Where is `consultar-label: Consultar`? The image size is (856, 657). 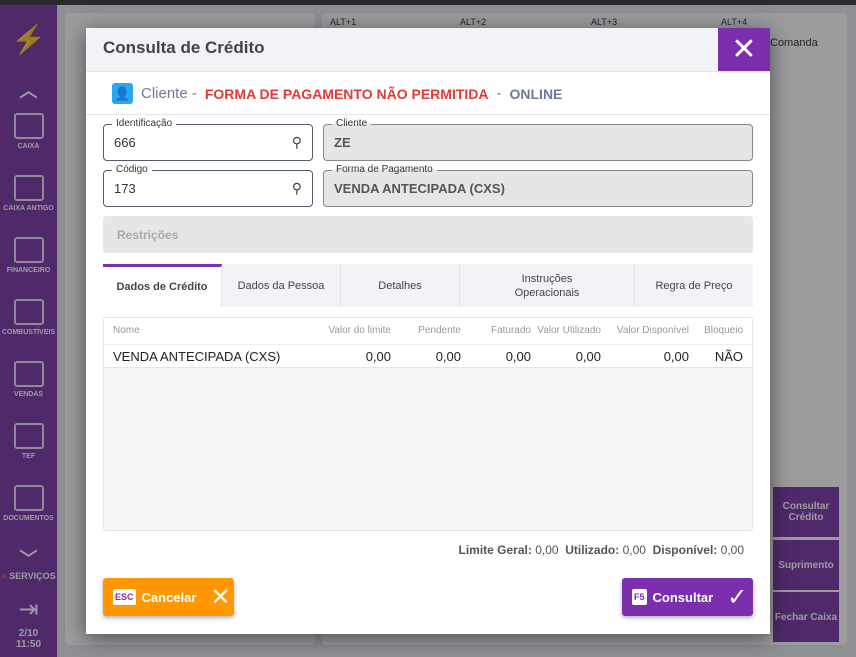 consultar-label: Consultar is located at coordinates (683, 597).